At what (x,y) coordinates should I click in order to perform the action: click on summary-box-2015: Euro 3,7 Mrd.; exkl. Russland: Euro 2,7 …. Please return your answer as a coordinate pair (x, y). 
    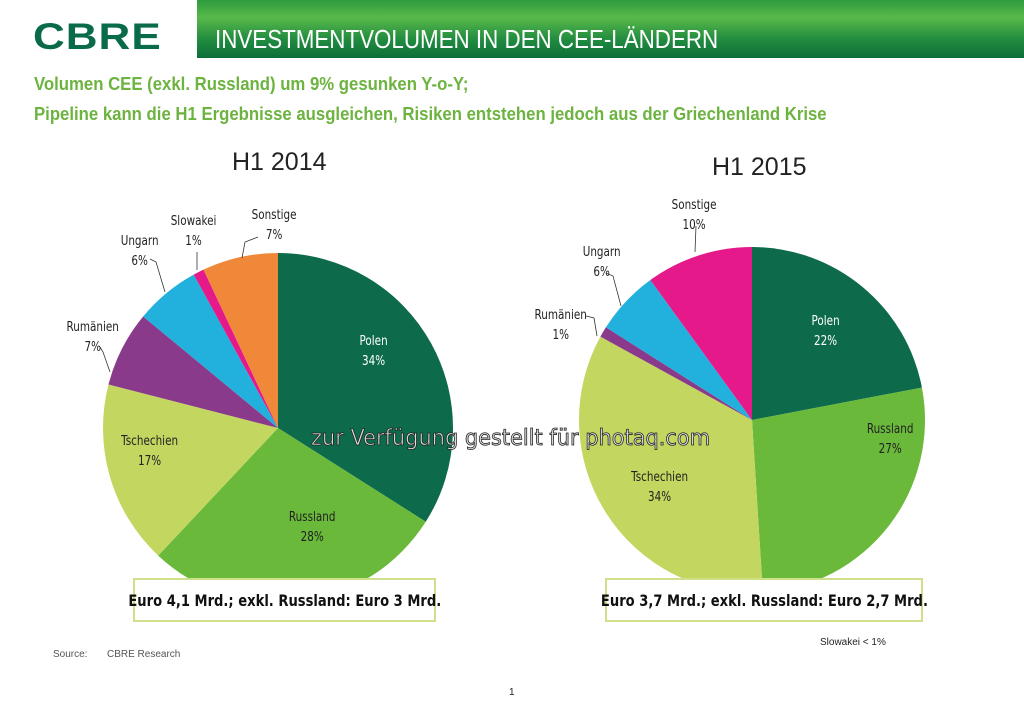
    Looking at the image, I should click on (764, 600).